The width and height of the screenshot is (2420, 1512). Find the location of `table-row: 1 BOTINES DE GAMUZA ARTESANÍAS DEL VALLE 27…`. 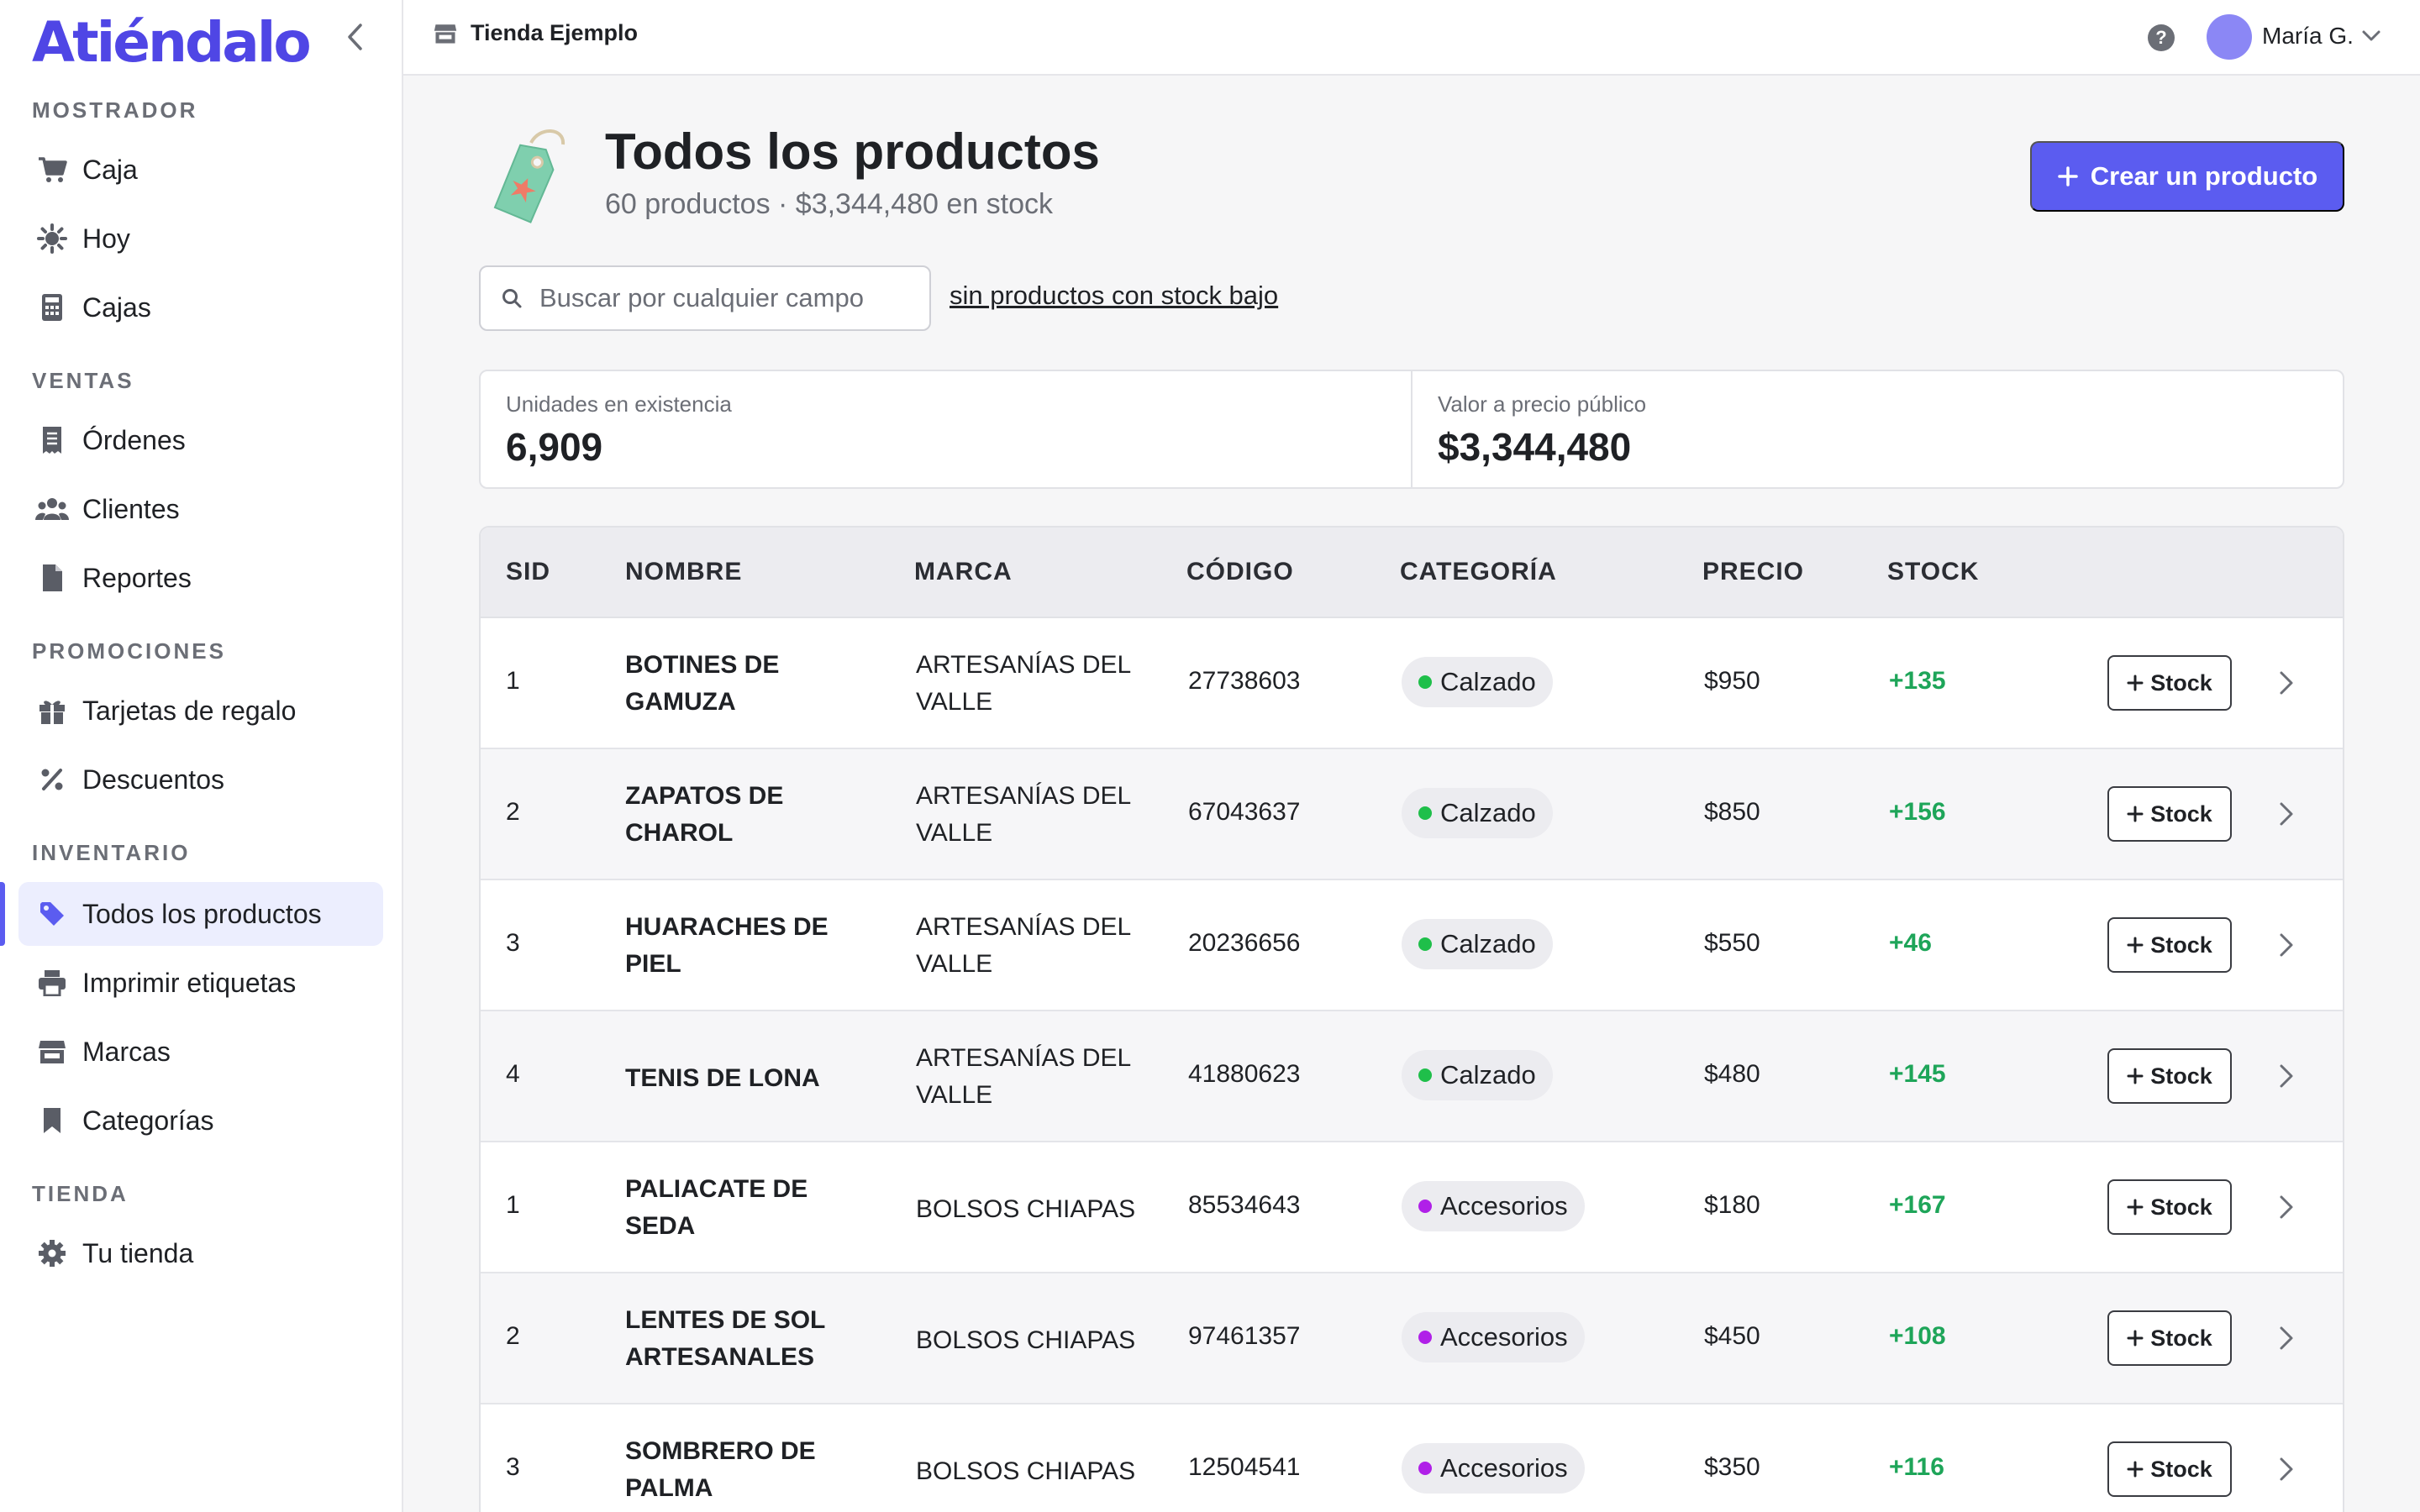

table-row: 1 BOTINES DE GAMUZA ARTESANÍAS DEL VALLE 27… is located at coordinates (1412, 683).